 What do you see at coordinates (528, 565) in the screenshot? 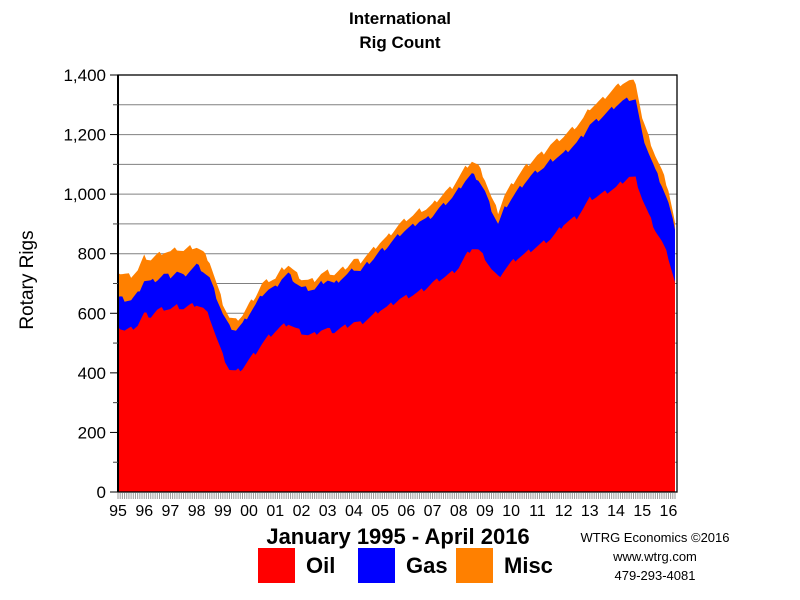
I see `legend-label-misc: Misc` at bounding box center [528, 565].